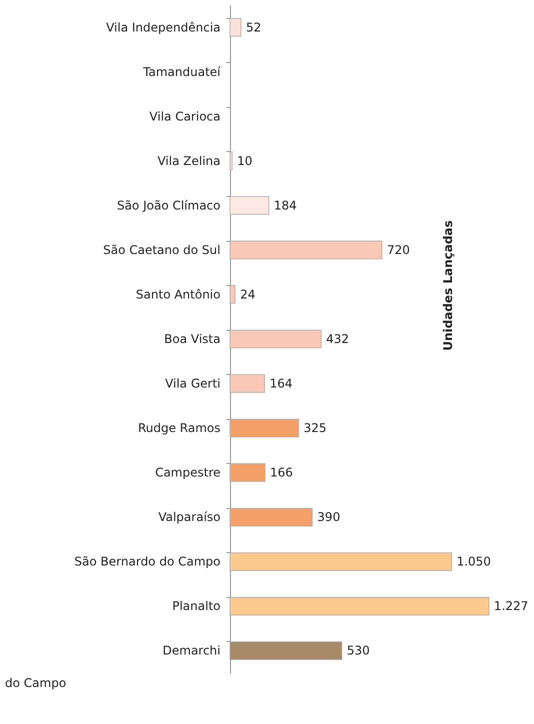  Describe the element at coordinates (182, 71) in the screenshot. I see `y-tick-label: Tamanduateí` at that location.